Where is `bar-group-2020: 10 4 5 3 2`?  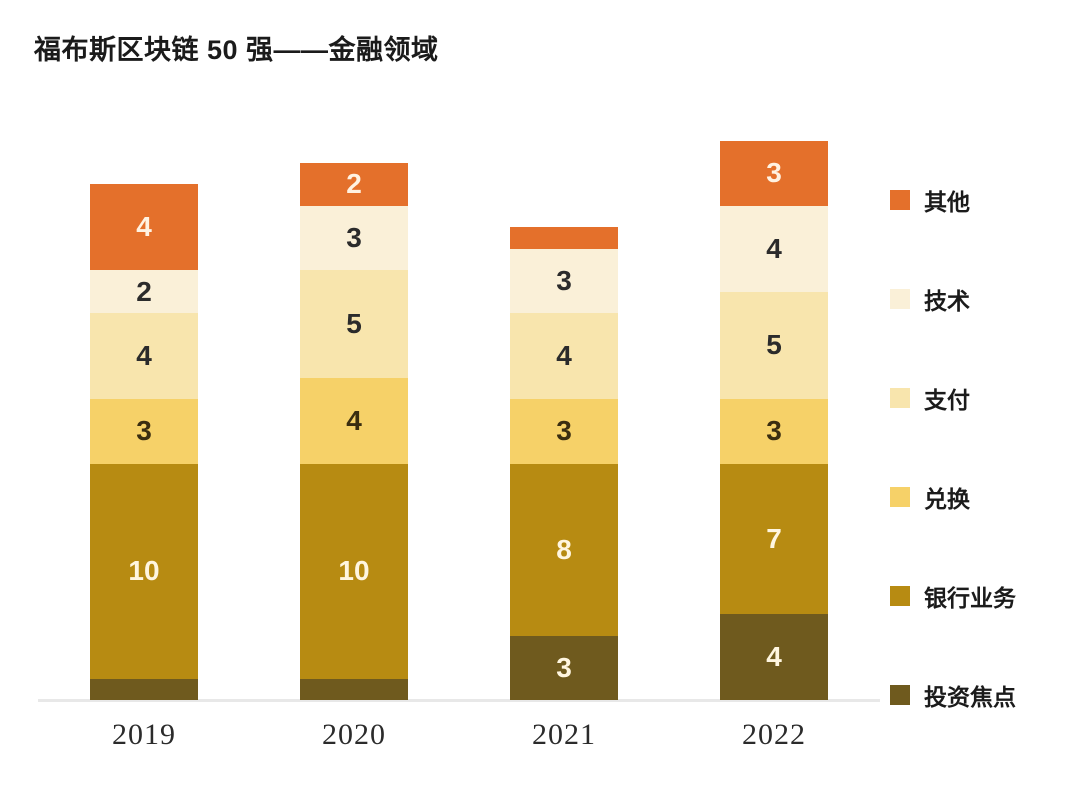
bar-group-2020: 10 4 5 3 2 is located at coordinates (354, 431).